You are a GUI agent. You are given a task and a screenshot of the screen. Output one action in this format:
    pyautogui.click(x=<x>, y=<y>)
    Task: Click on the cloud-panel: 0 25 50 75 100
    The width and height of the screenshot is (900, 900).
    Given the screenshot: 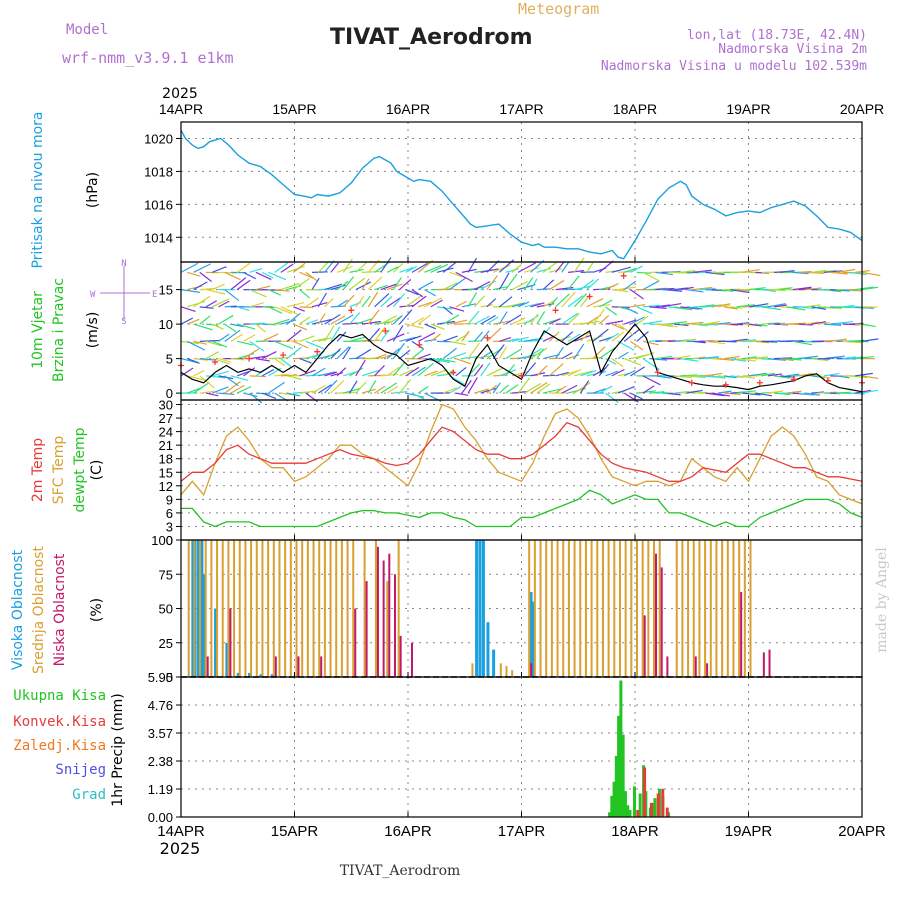 What is the action you would take?
    pyautogui.click(x=507, y=609)
    